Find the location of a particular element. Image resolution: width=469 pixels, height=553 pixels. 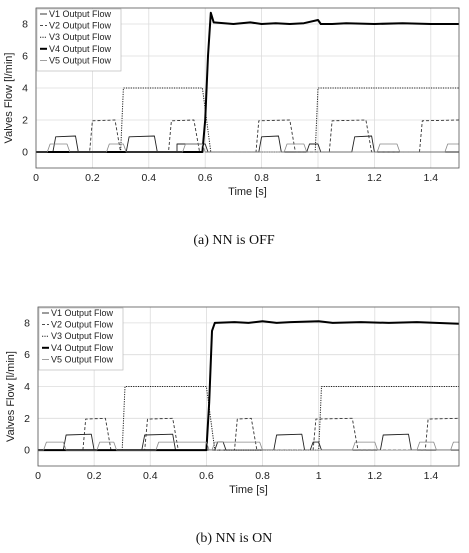

series-line-v3 is located at coordinates (247, 120).